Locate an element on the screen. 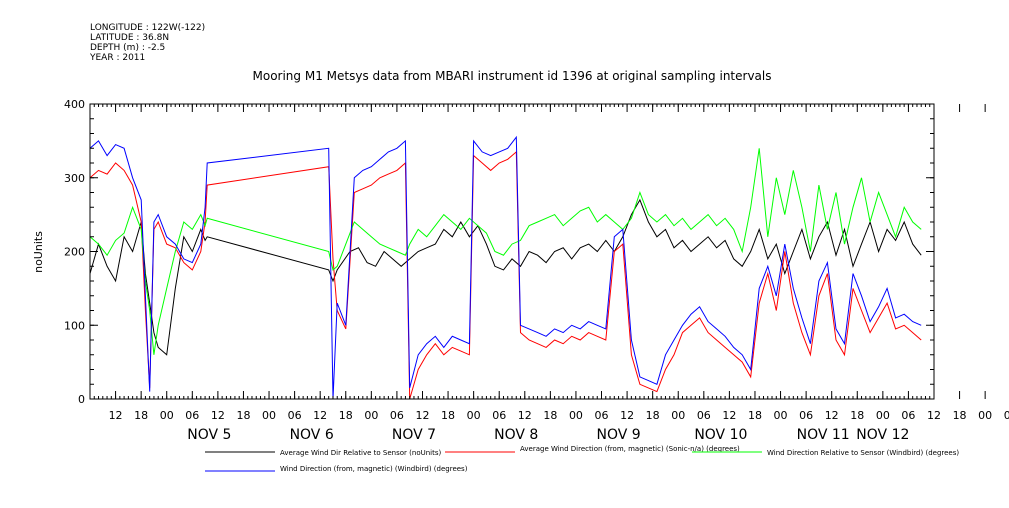  date-label: NOV 9 is located at coordinates (618, 435).